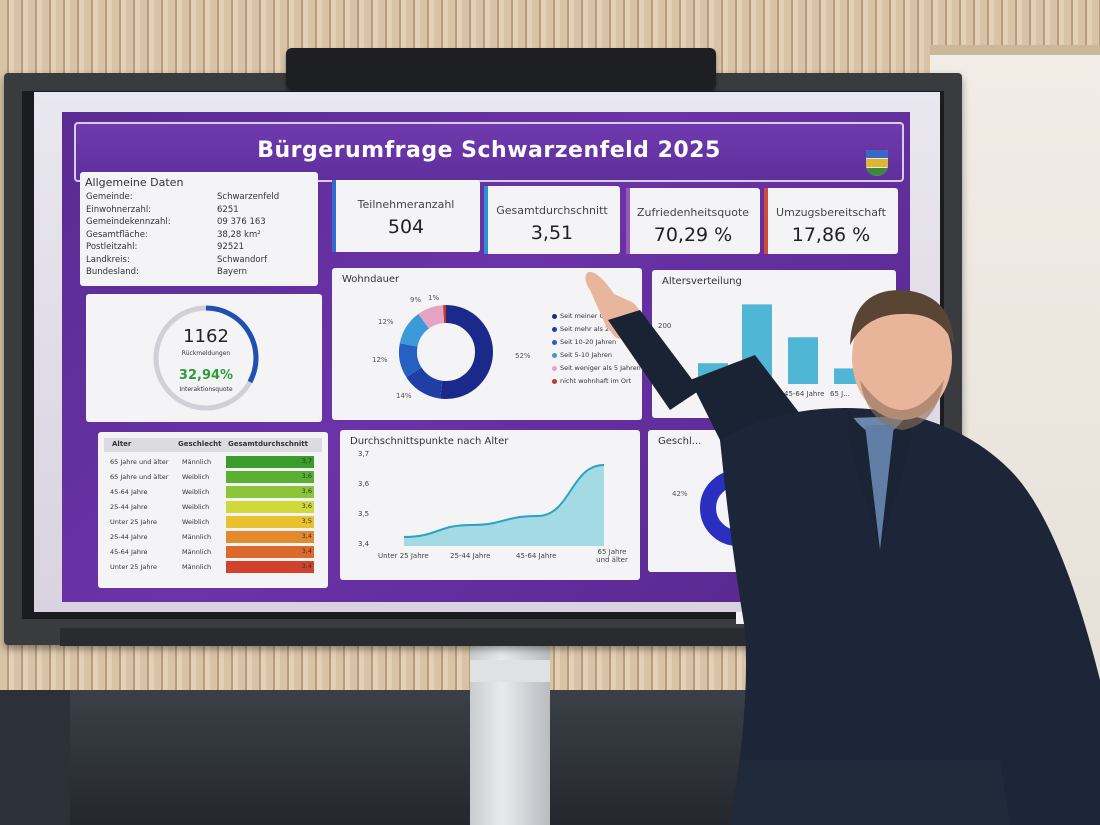 The image size is (1100, 825). Describe the element at coordinates (206, 375) in the screenshot. I see `gauge-percent: 32,94%` at that location.